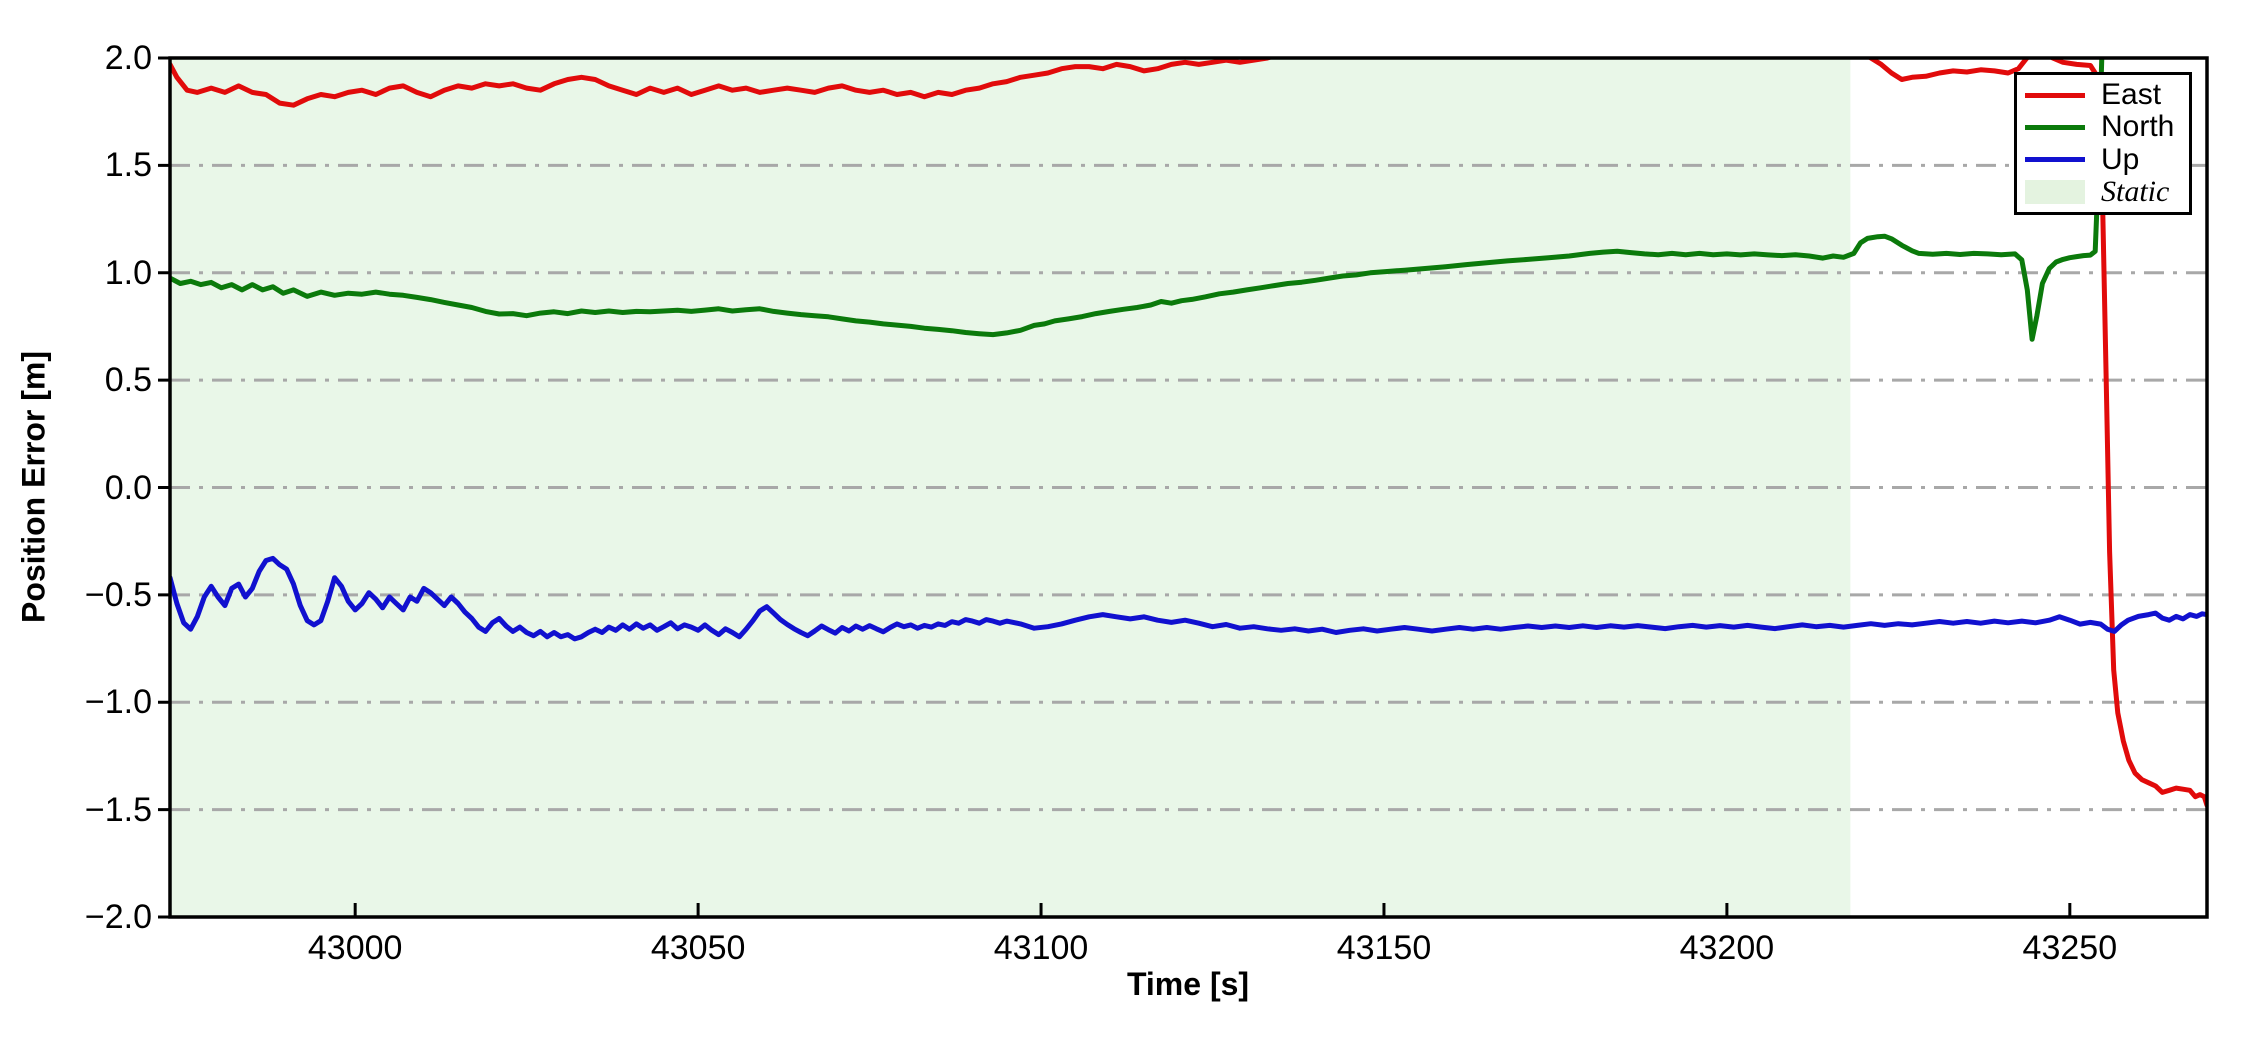 The image size is (2250, 1050). What do you see at coordinates (33, 487) in the screenshot?
I see `y-axis-title: Position Error [m]` at bounding box center [33, 487].